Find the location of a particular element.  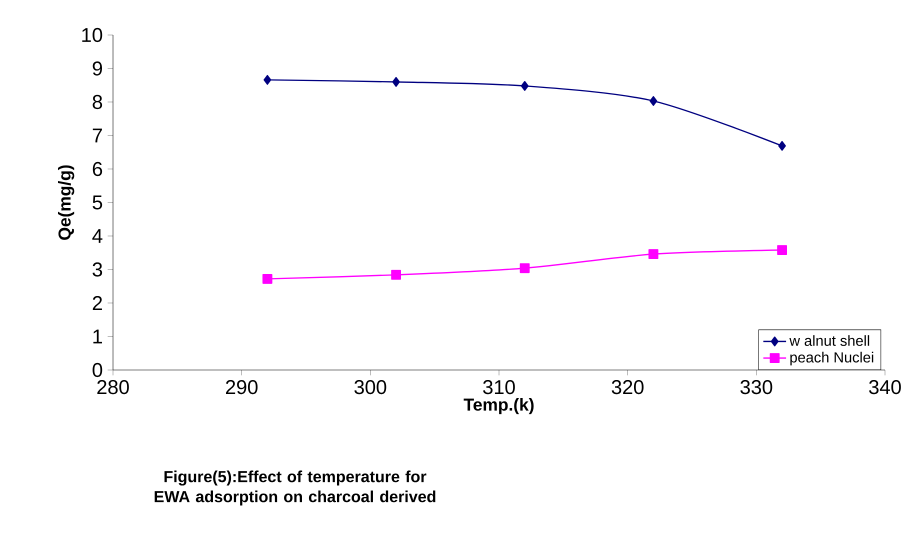

y-tick-label: 7 is located at coordinates (97, 135).